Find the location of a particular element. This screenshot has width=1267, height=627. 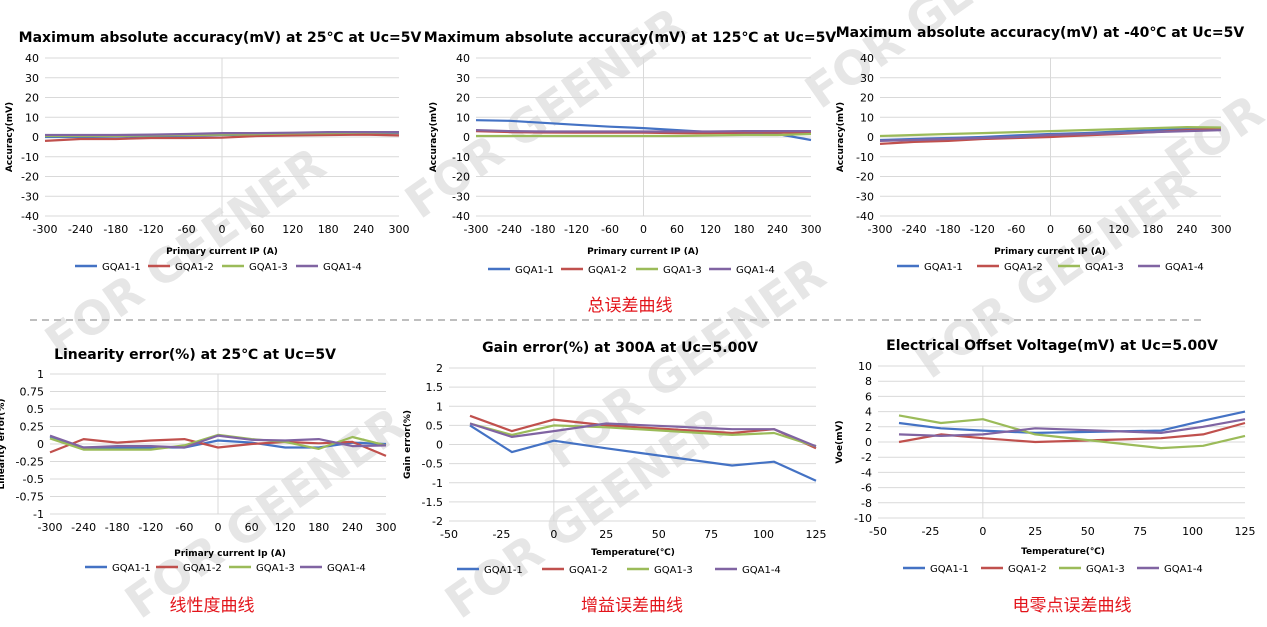

y-tick-label: 30 is located at coordinates (867, 78).